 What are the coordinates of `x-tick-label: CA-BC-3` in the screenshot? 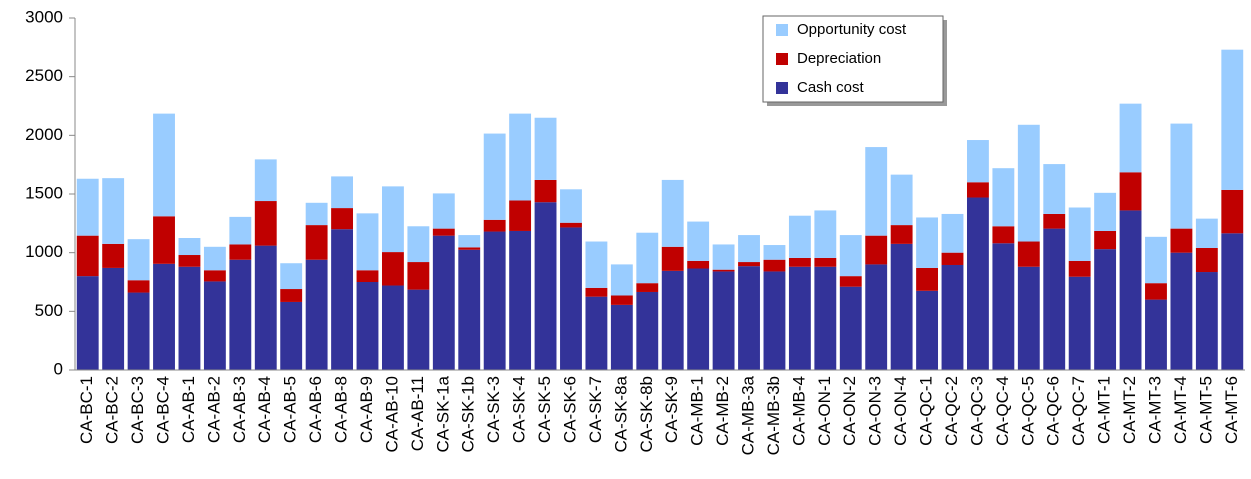 It's located at (137, 410).